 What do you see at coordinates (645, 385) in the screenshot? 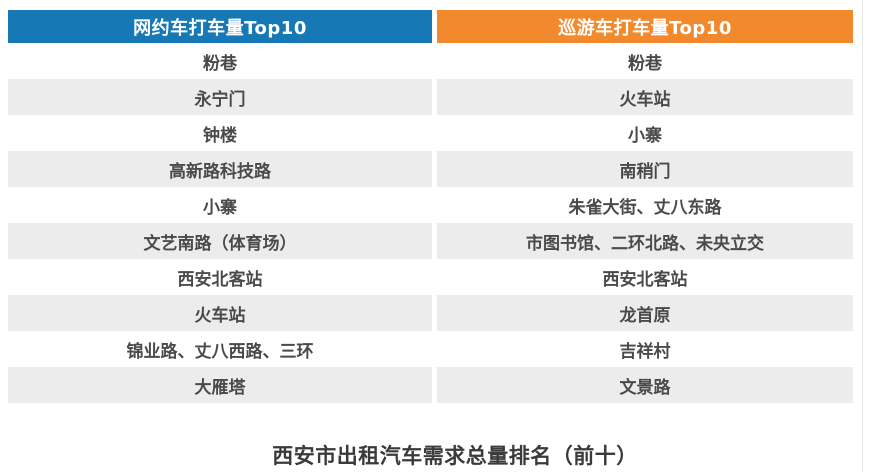
I see `table-cell: 文景路` at bounding box center [645, 385].